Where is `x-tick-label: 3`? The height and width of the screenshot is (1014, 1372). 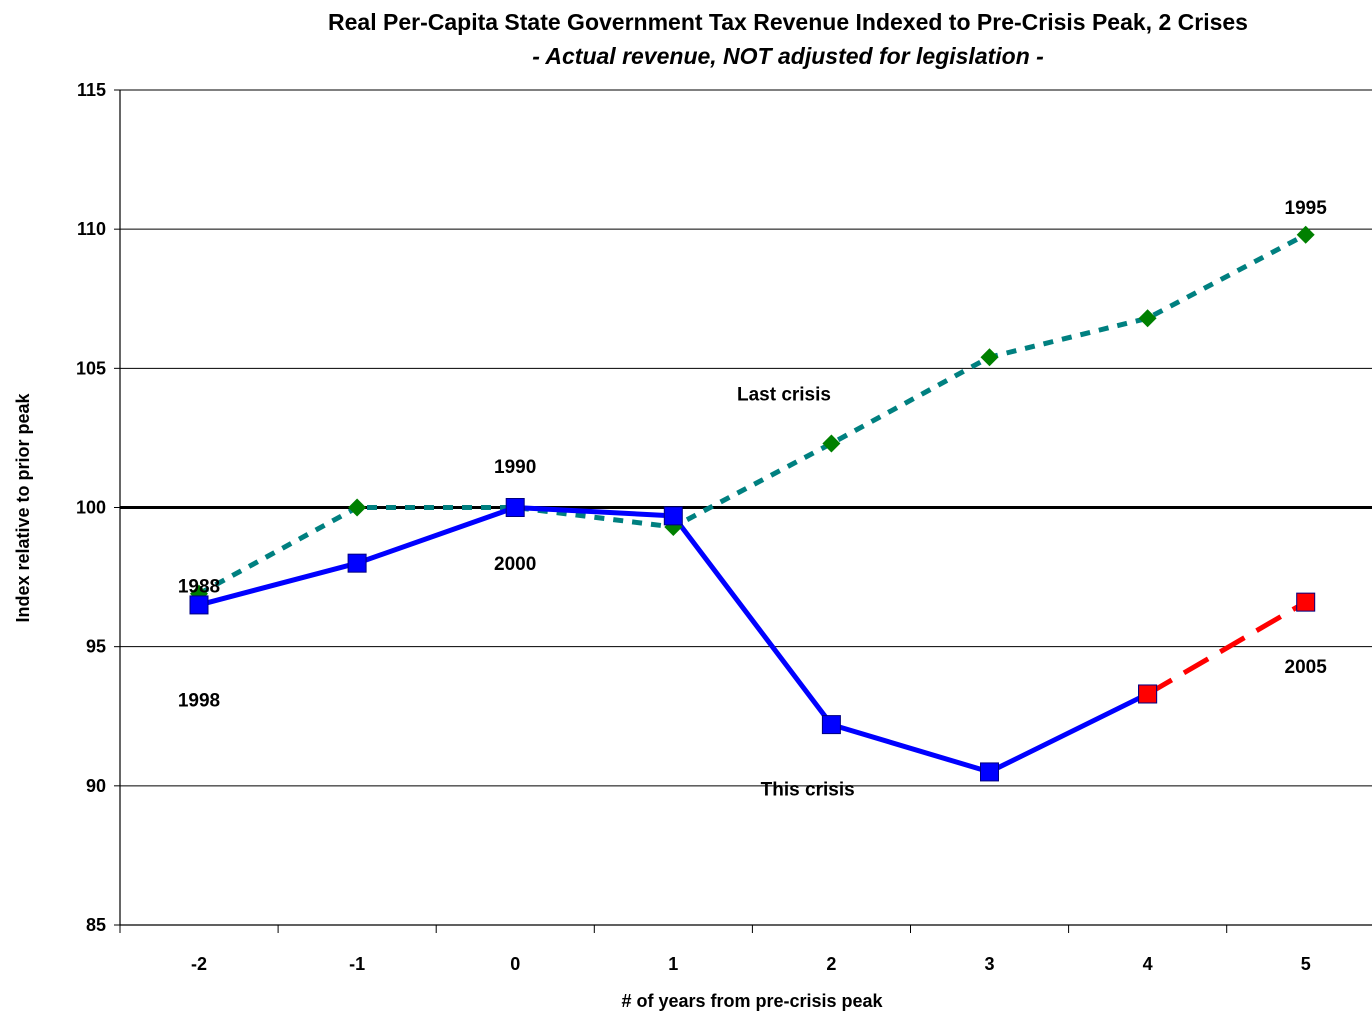
x-tick-label: 3 is located at coordinates (989, 964).